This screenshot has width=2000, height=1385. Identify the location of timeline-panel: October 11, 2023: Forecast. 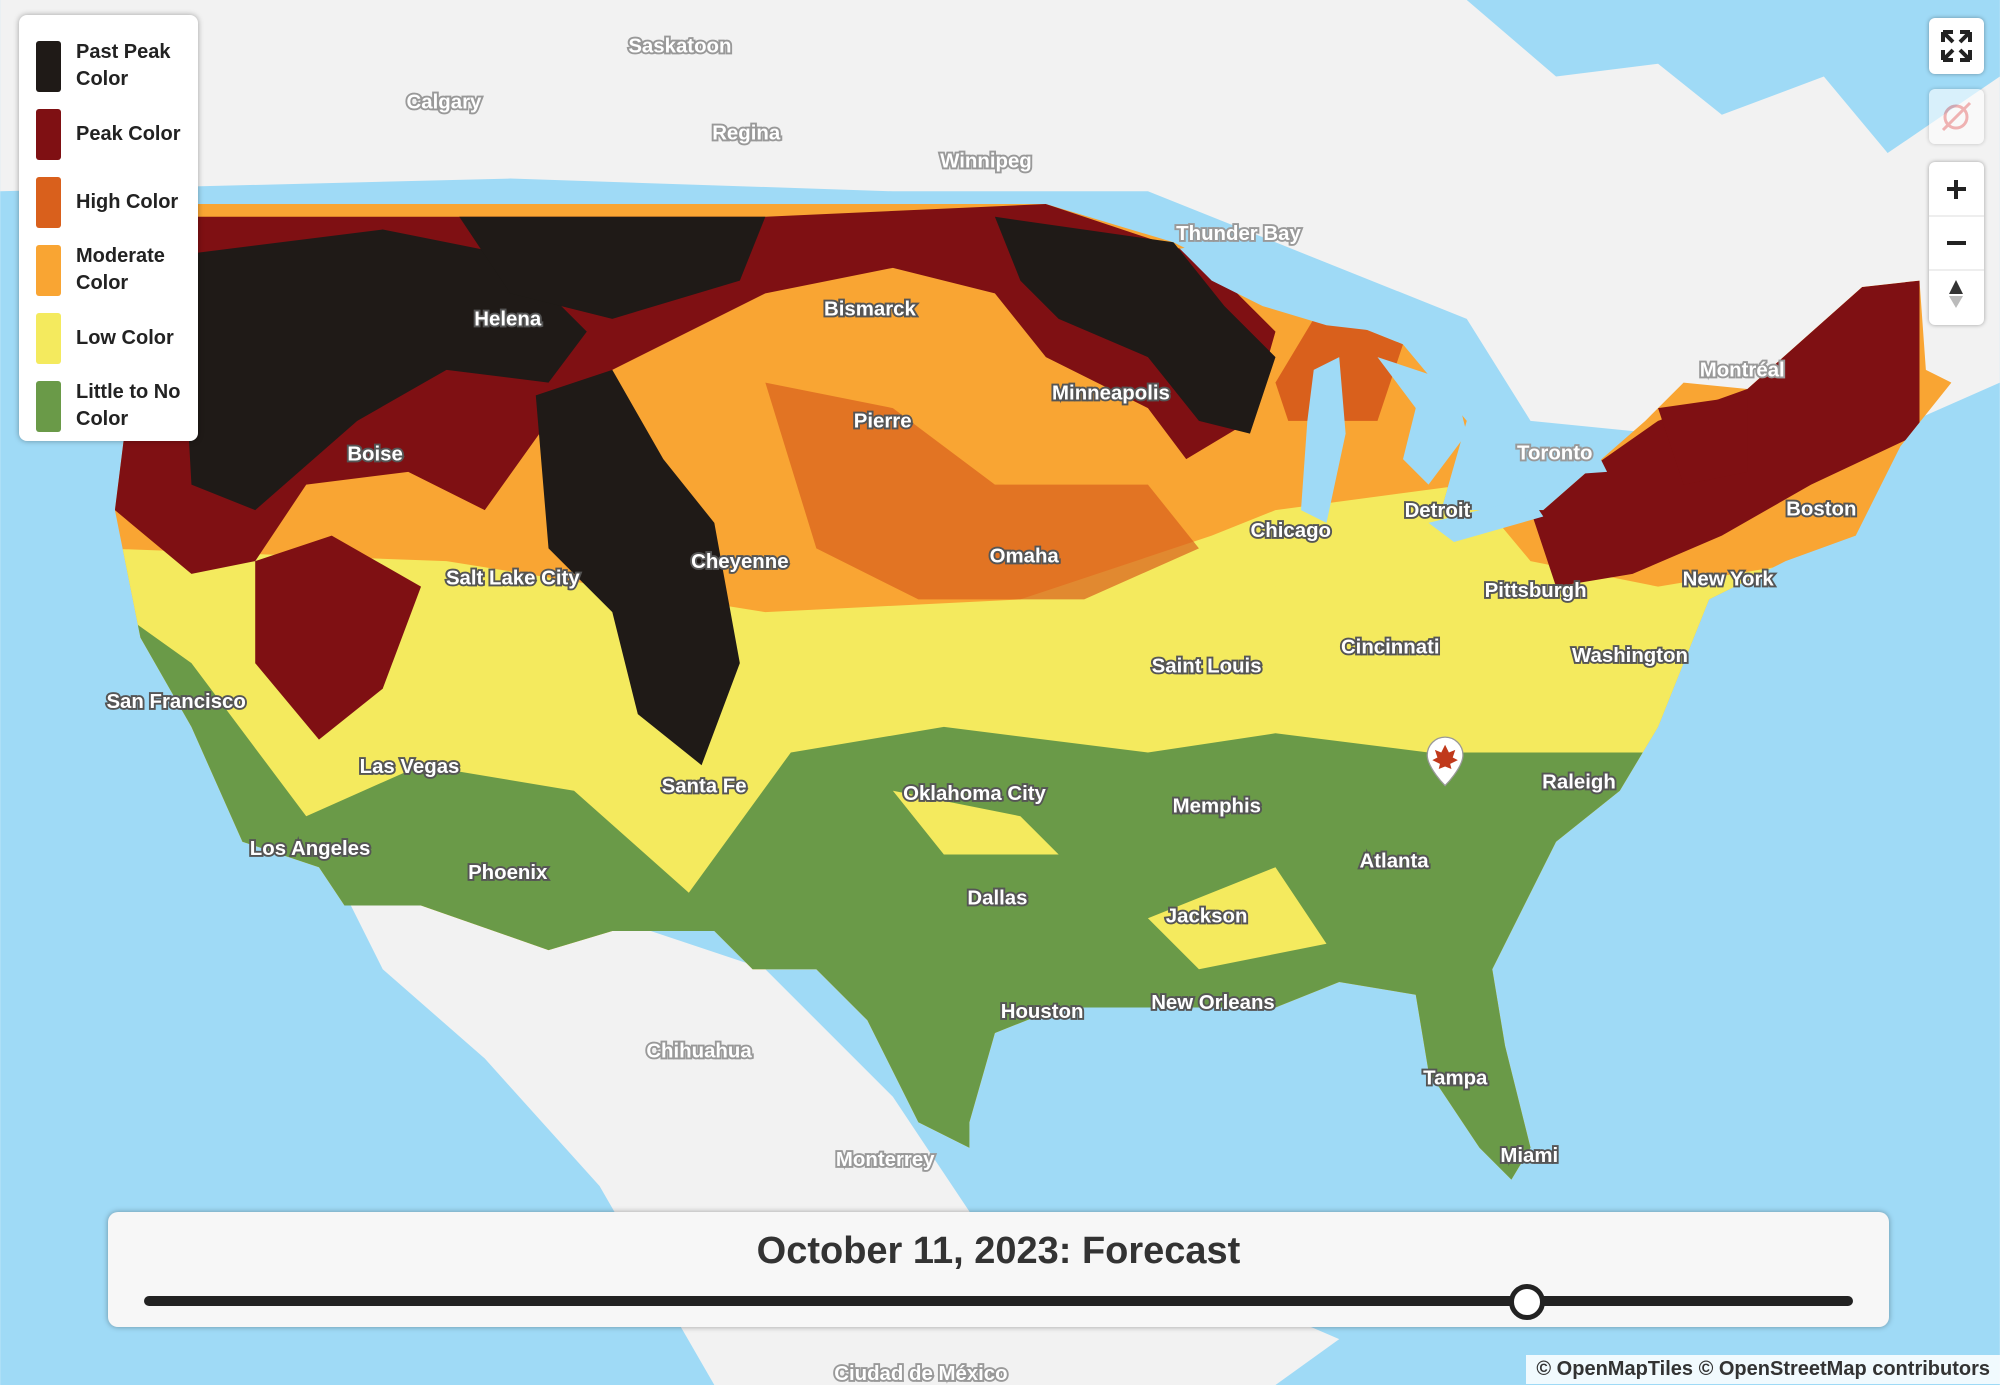
(998, 1269).